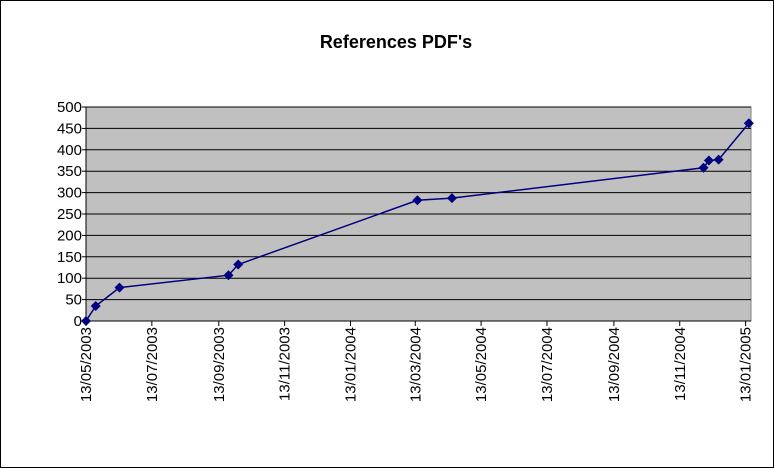 This screenshot has height=468, width=774. What do you see at coordinates (73, 300) in the screenshot?
I see `y-tick-label: 50` at bounding box center [73, 300].